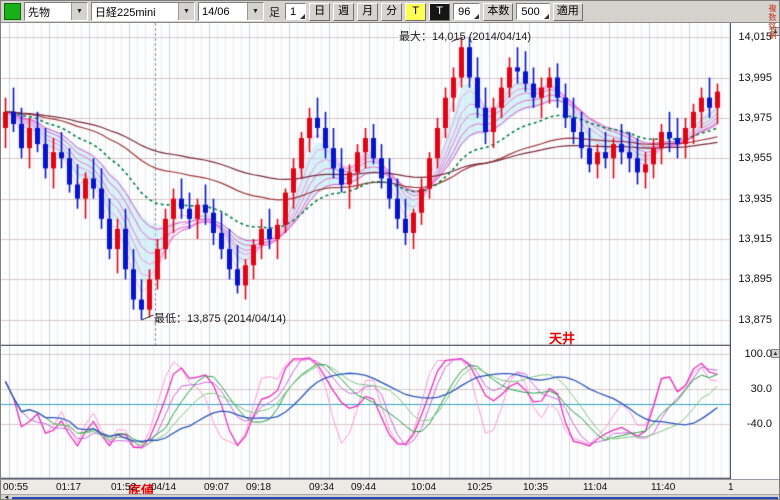  I want to click on time-axis-label: 1, so click(731, 487).